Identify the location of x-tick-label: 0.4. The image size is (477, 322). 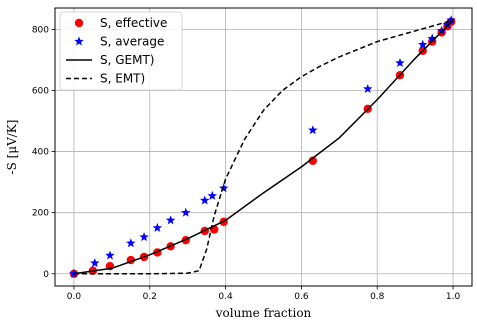
(225, 297).